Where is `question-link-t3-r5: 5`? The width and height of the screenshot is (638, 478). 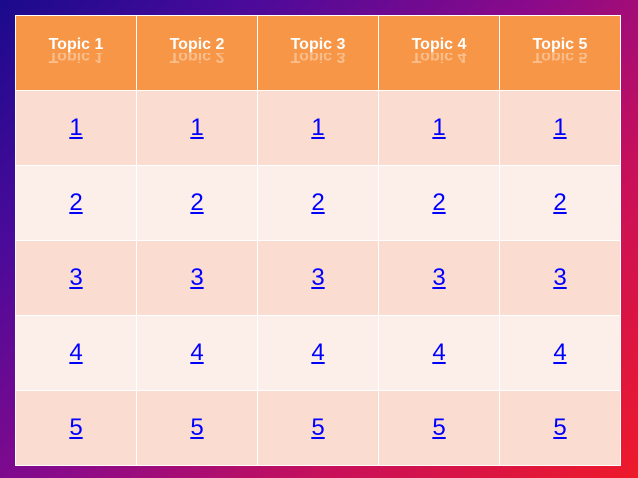
question-link-t3-r5: 5 is located at coordinates (318, 427).